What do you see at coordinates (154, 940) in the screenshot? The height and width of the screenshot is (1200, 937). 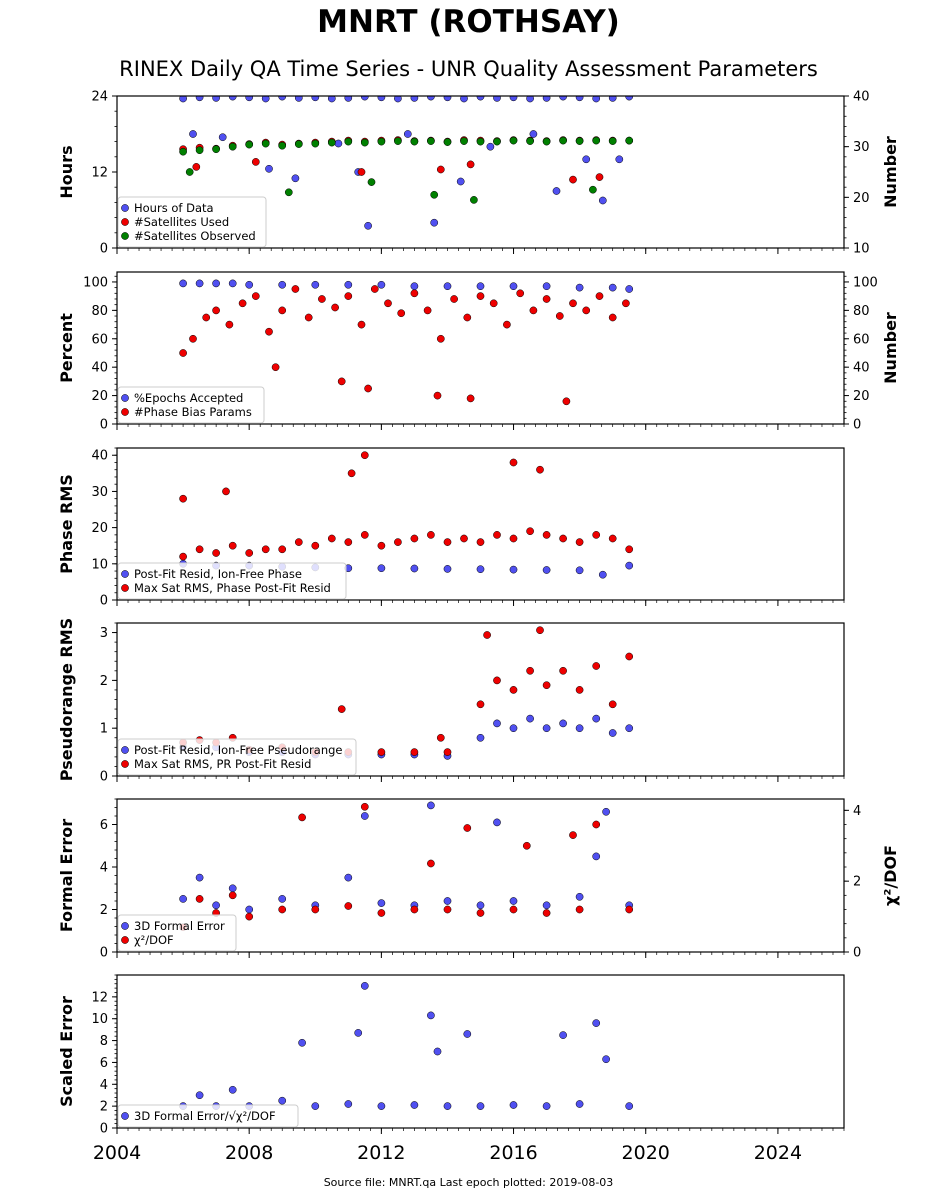 I see `legend-label: χ²/DOF` at bounding box center [154, 940].